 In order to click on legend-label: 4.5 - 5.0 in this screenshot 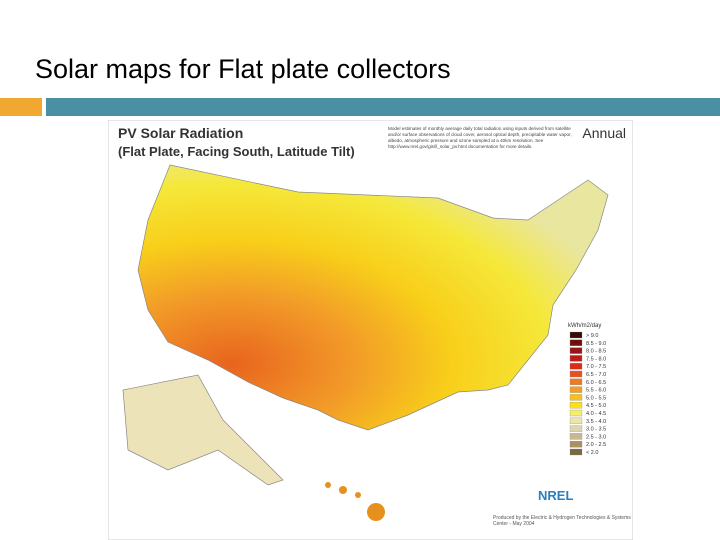, I will do `click(596, 406)`.